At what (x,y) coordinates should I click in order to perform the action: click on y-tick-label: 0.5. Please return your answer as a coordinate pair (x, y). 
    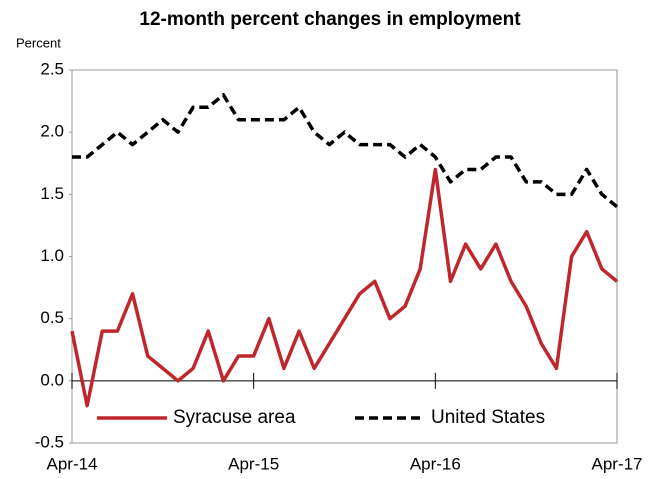
    Looking at the image, I should click on (52, 317).